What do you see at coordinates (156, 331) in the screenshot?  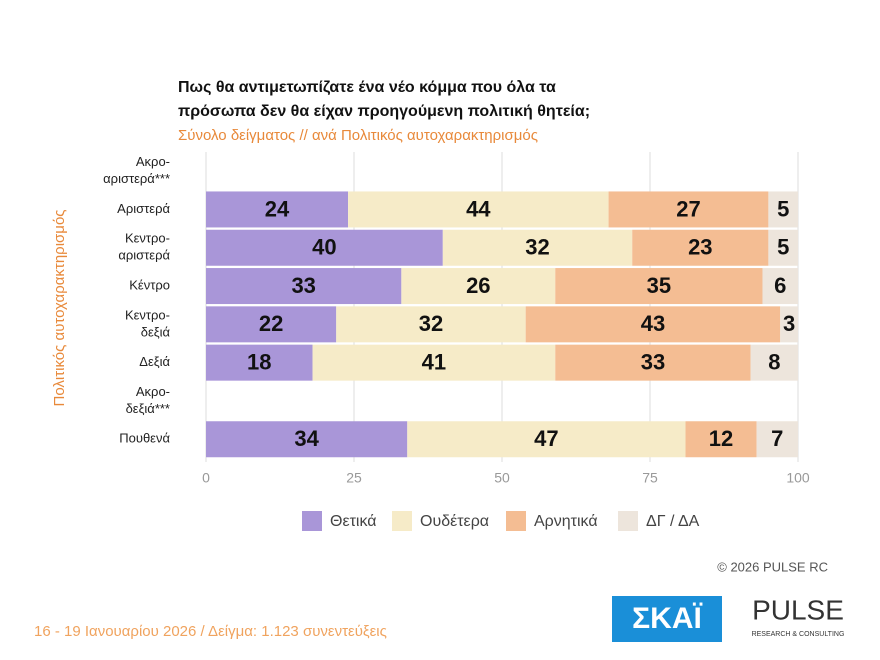 I see `y-tick-label: δεξιά` at bounding box center [156, 331].